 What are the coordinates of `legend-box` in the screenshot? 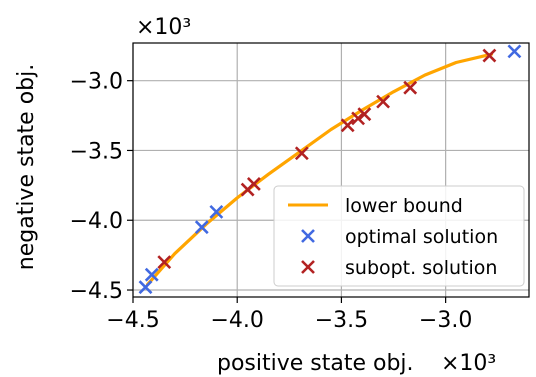 It's located at (399, 236).